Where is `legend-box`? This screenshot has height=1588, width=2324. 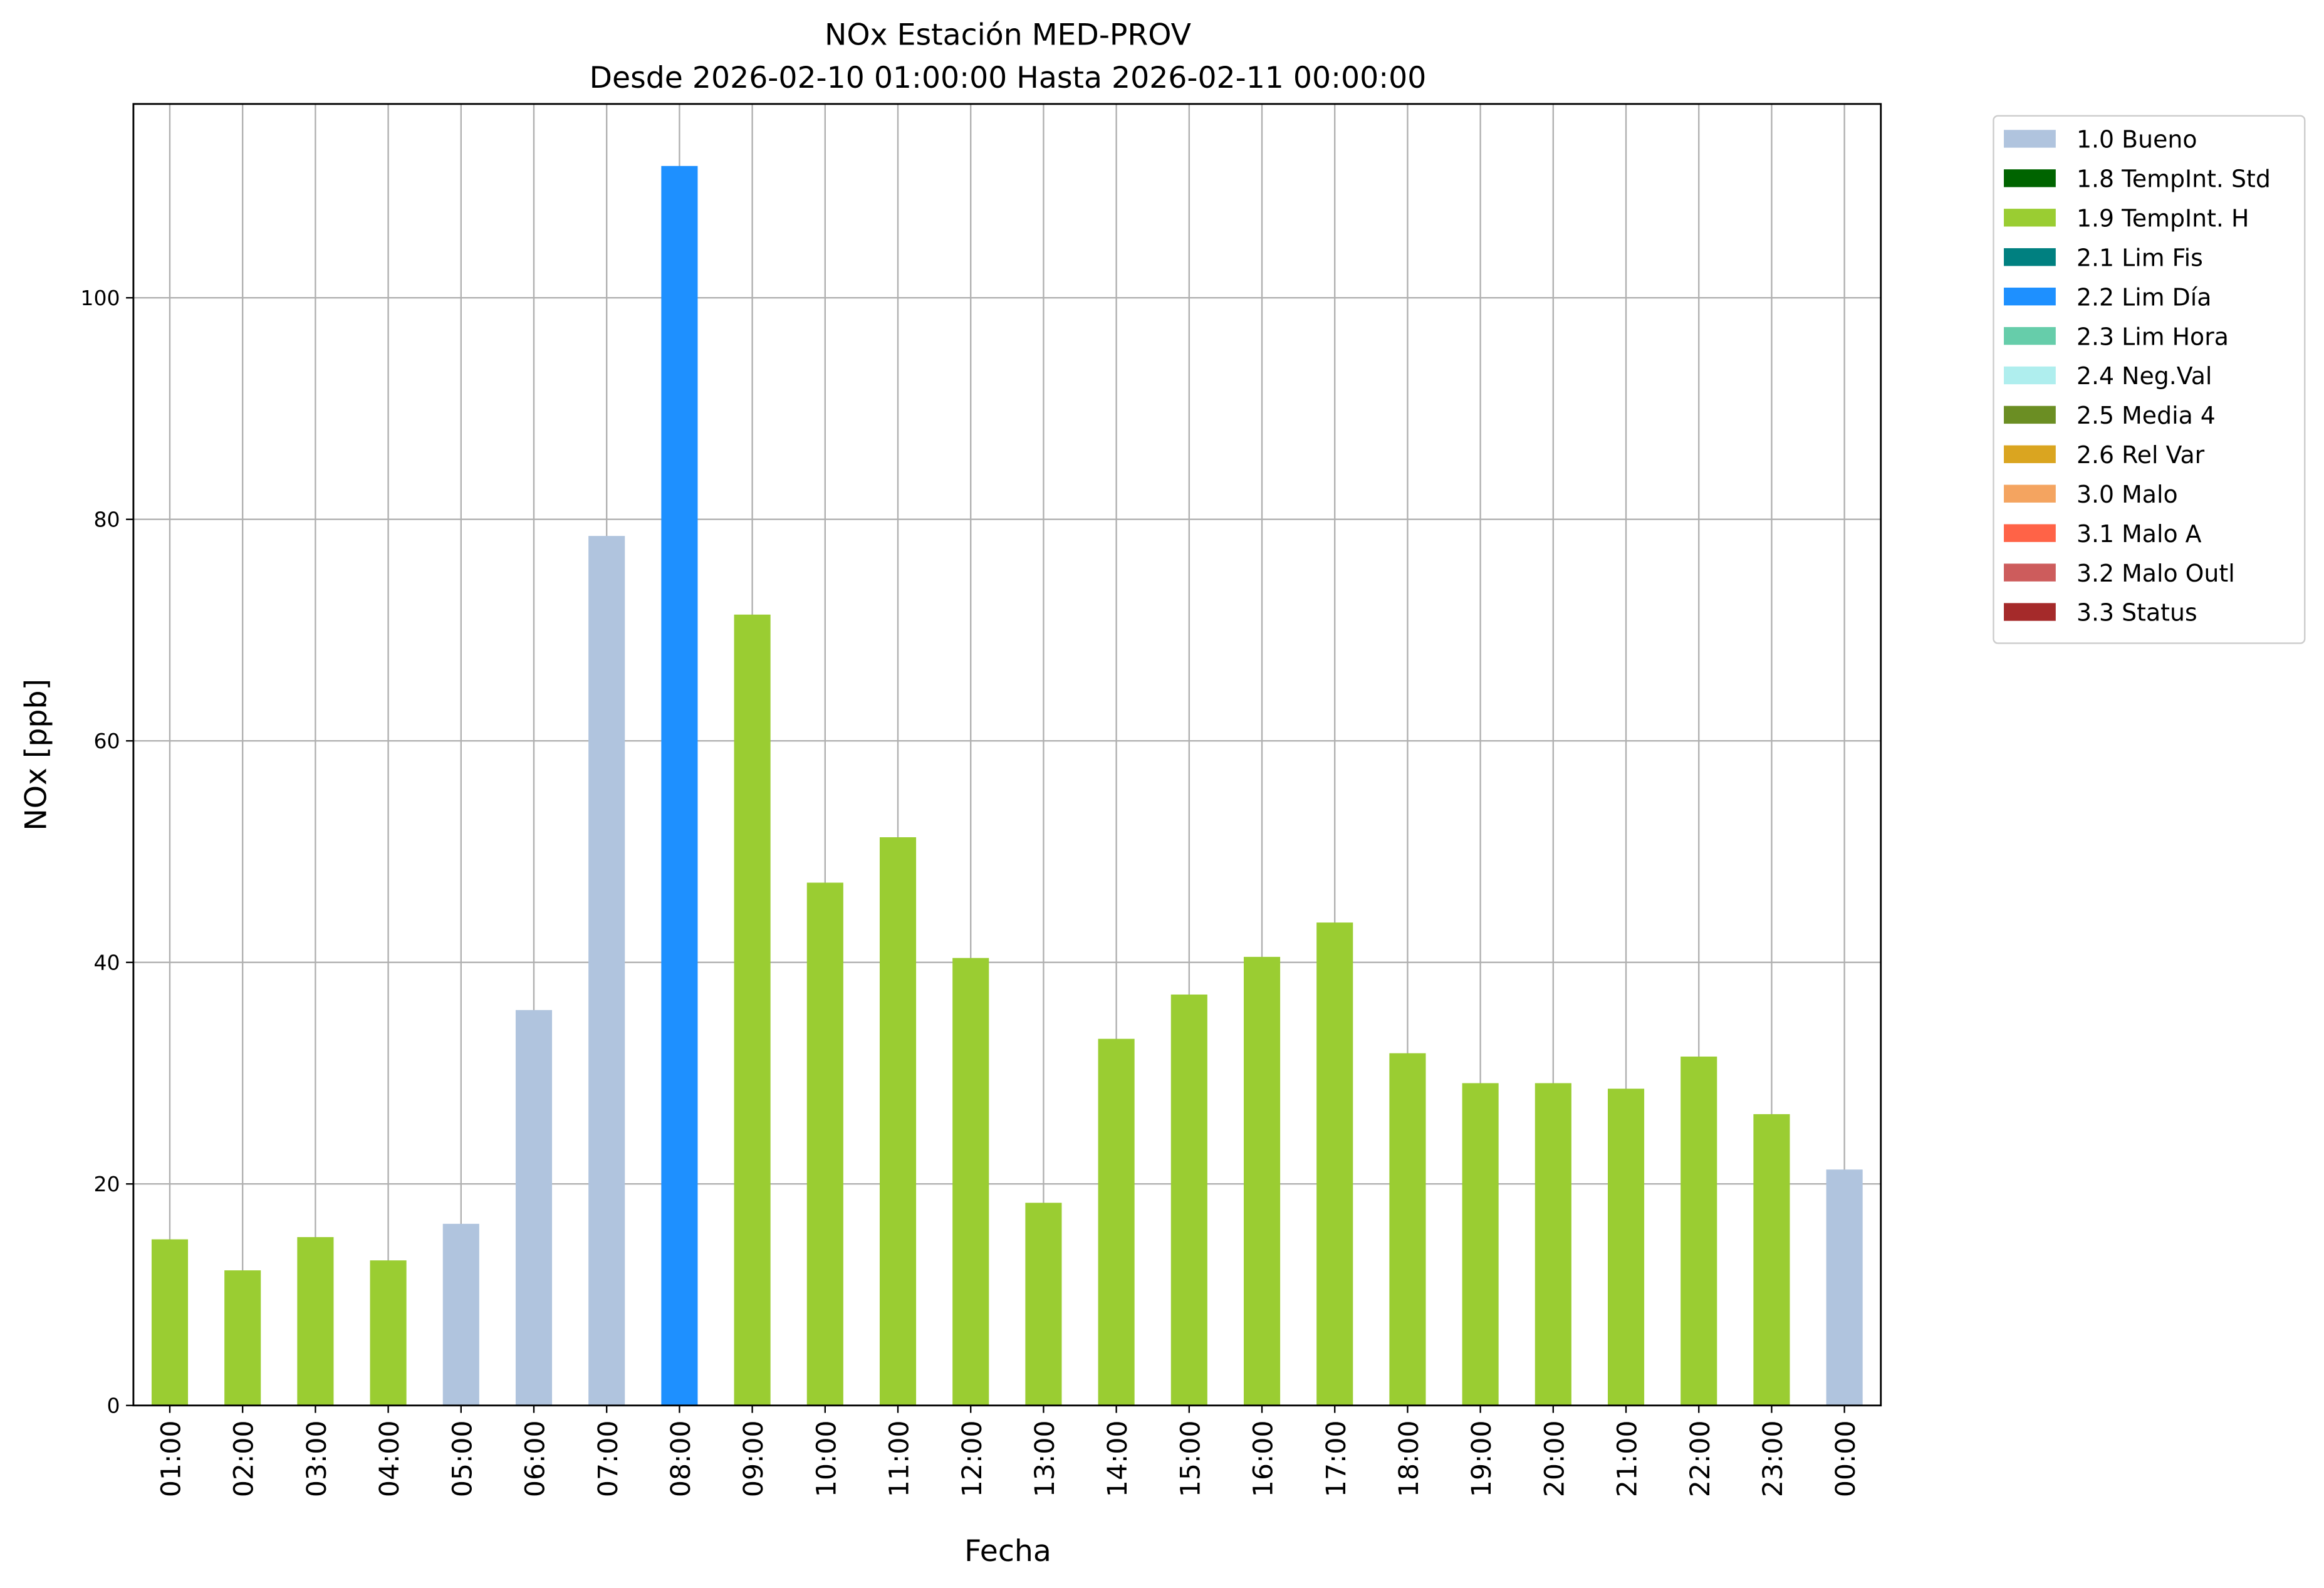
legend-box is located at coordinates (2149, 380).